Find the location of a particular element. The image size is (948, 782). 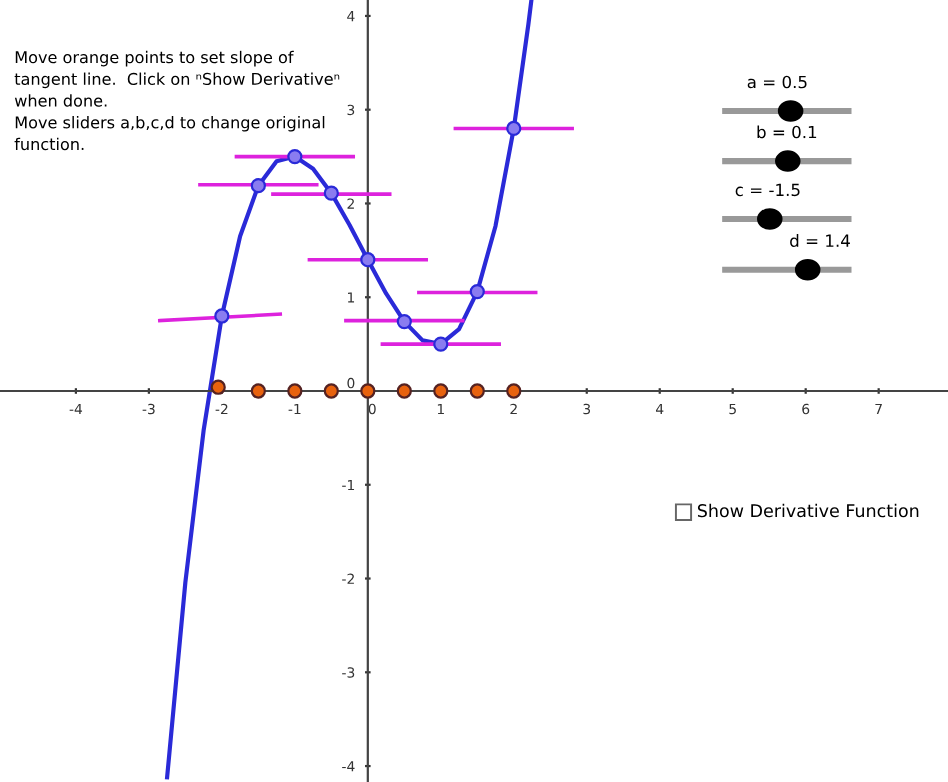

annotation: Show Derivative Function is located at coordinates (808, 510).